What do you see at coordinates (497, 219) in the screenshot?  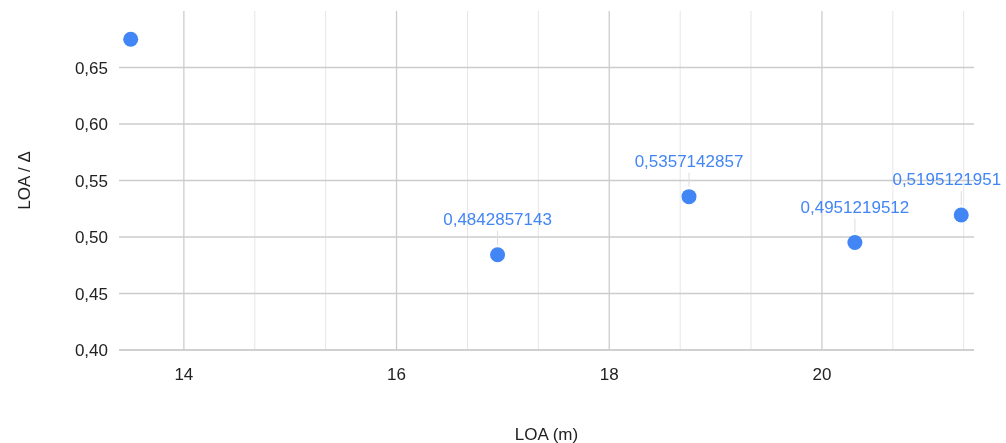 I see `data-label: 0,4842857143` at bounding box center [497, 219].